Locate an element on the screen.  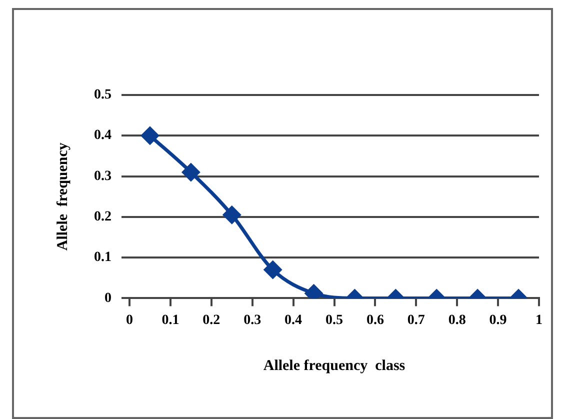
y-tick-label: 0.5 is located at coordinates (103, 95).